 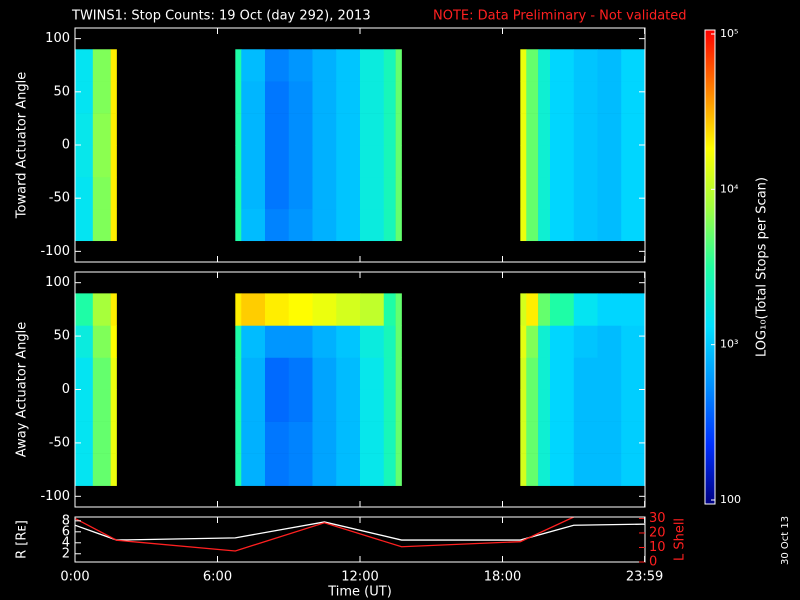 I want to click on y-tick-label: 100, so click(x=57, y=282).